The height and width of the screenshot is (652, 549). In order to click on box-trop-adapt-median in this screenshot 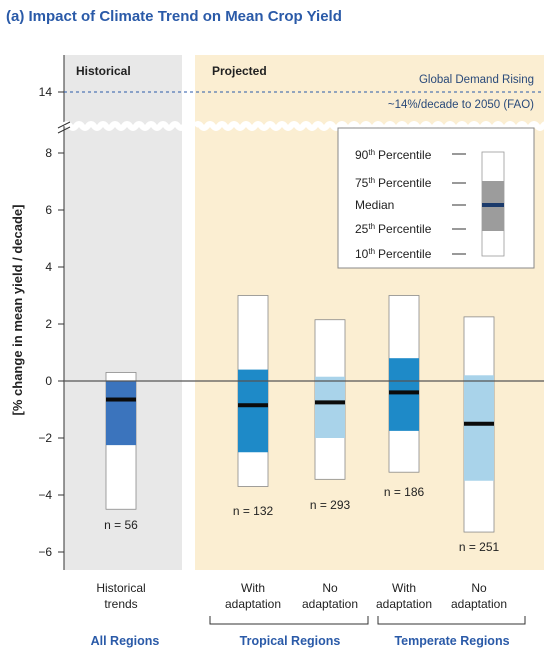, I will do `click(253, 405)`.